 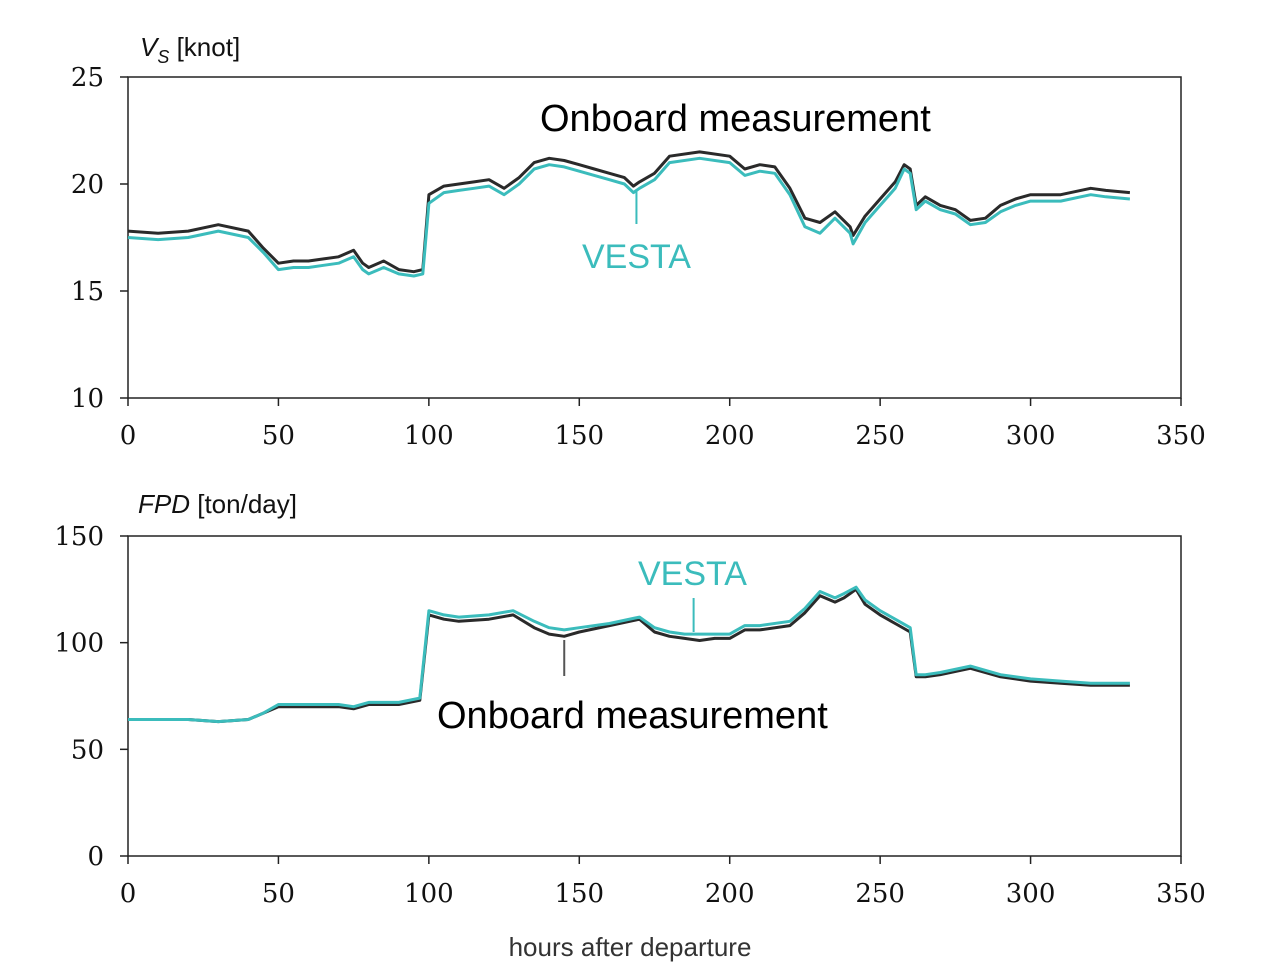 I want to click on fuel-x-tick-label: 0, so click(x=128, y=894).